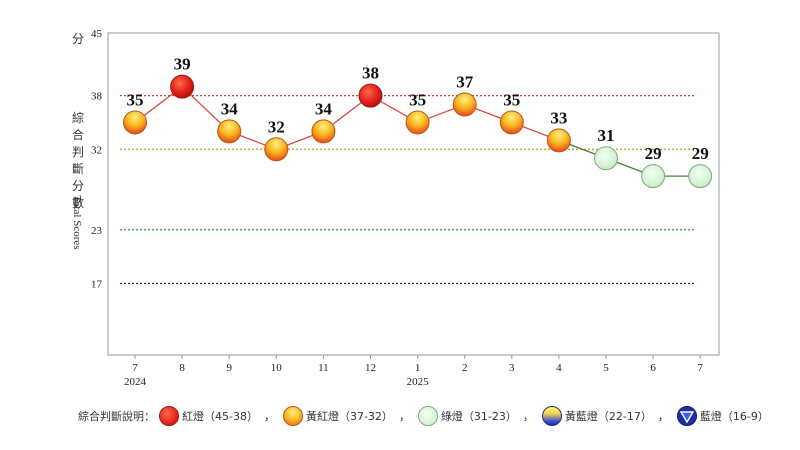  What do you see at coordinates (78, 203) in the screenshot?
I see `y-axis-label-char: 數` at bounding box center [78, 203].